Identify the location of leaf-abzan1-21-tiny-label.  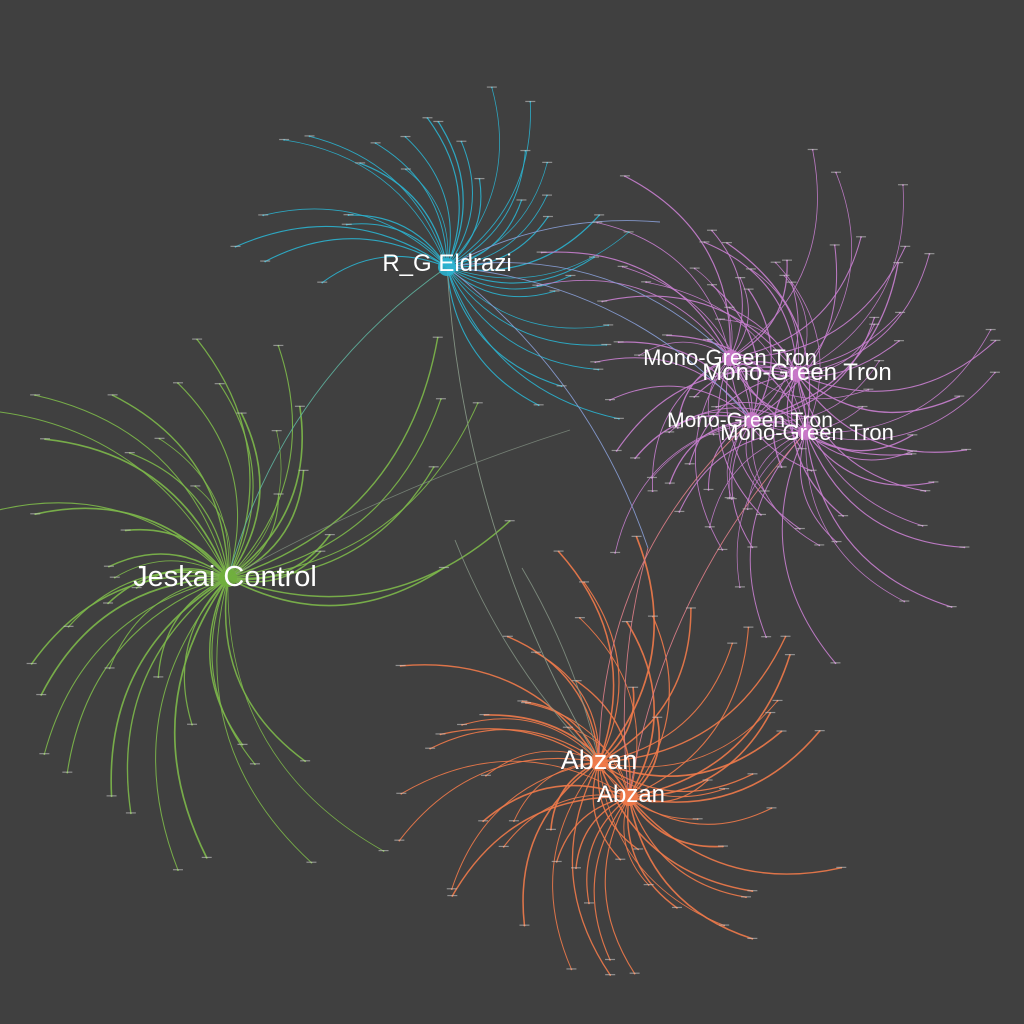
(558, 551).